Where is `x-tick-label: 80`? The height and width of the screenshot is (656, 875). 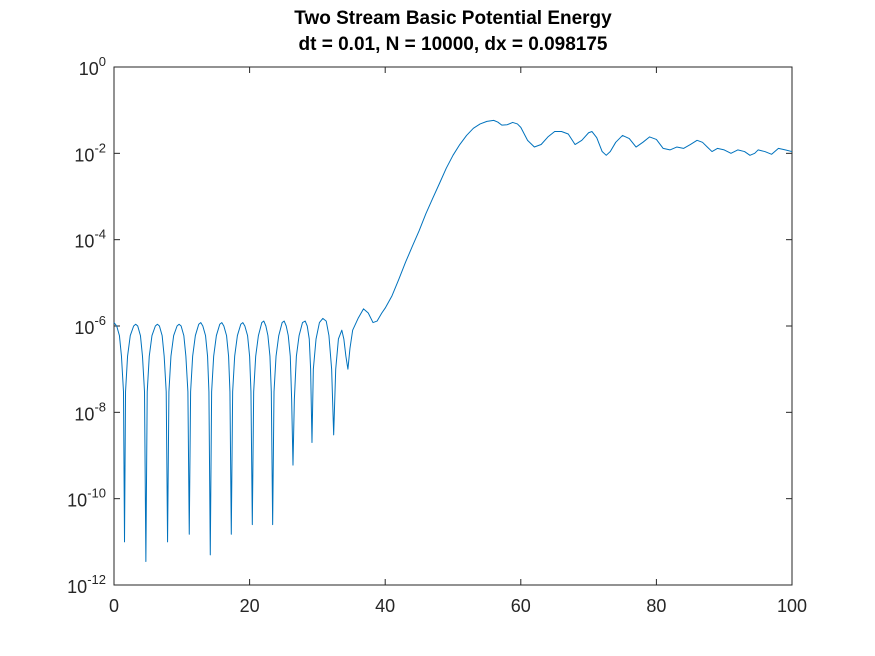 x-tick-label: 80 is located at coordinates (656, 606).